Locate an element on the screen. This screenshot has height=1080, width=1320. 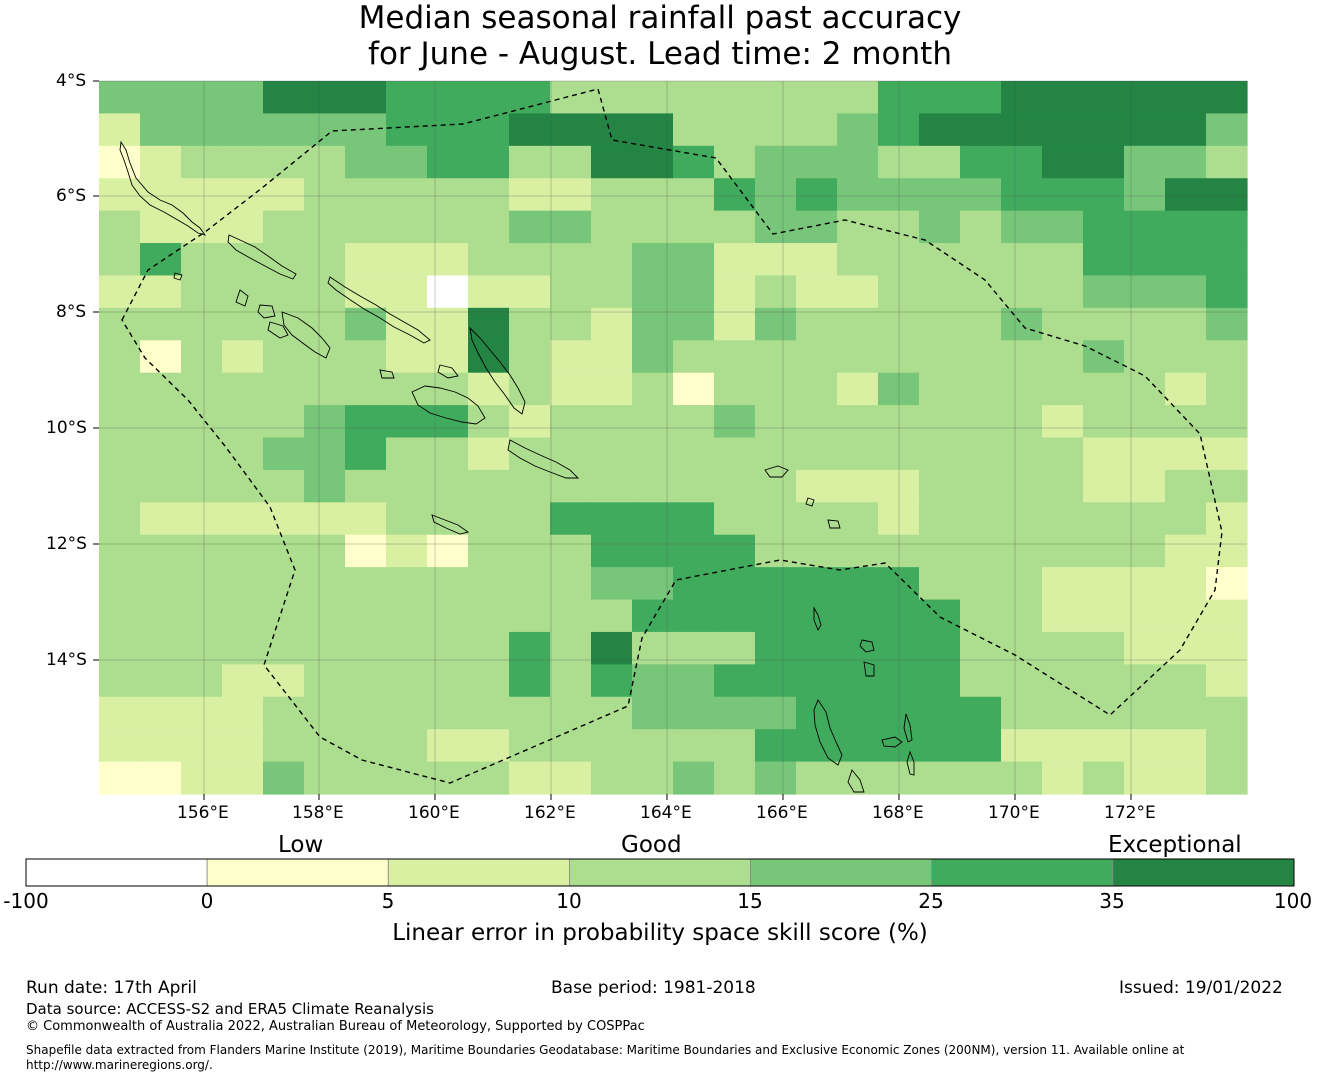
lat-label: 14°S is located at coordinates (66, 660).